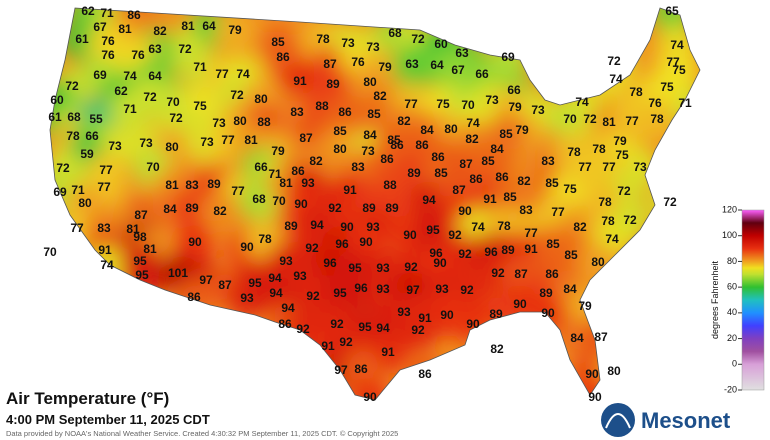 The width and height of the screenshot is (770, 440). Describe the element at coordinates (209, 26) in the screenshot. I see `station-temperature: 64` at that location.